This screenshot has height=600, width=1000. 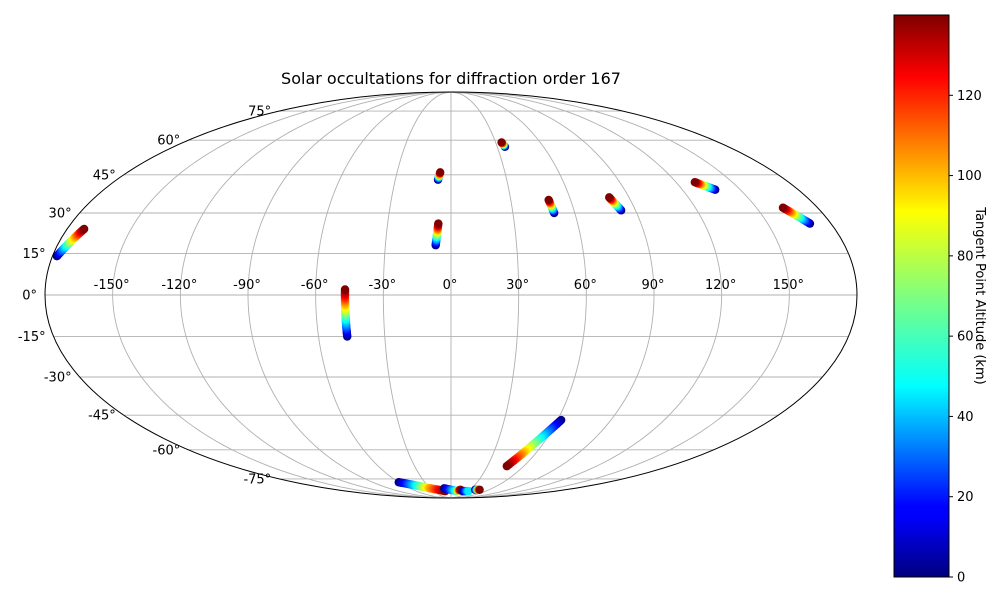 What do you see at coordinates (104, 175) in the screenshot?
I see `y-tick-label: 45°` at bounding box center [104, 175].